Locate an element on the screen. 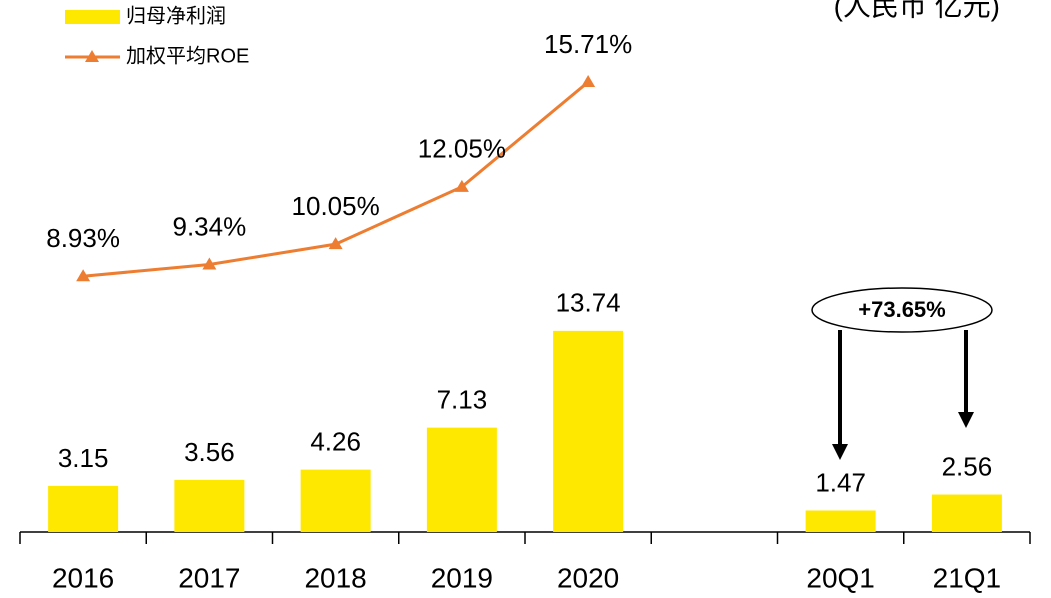 Image resolution: width=1051 pixels, height=598 pixels. annotation-ellipse is located at coordinates (902, 310).